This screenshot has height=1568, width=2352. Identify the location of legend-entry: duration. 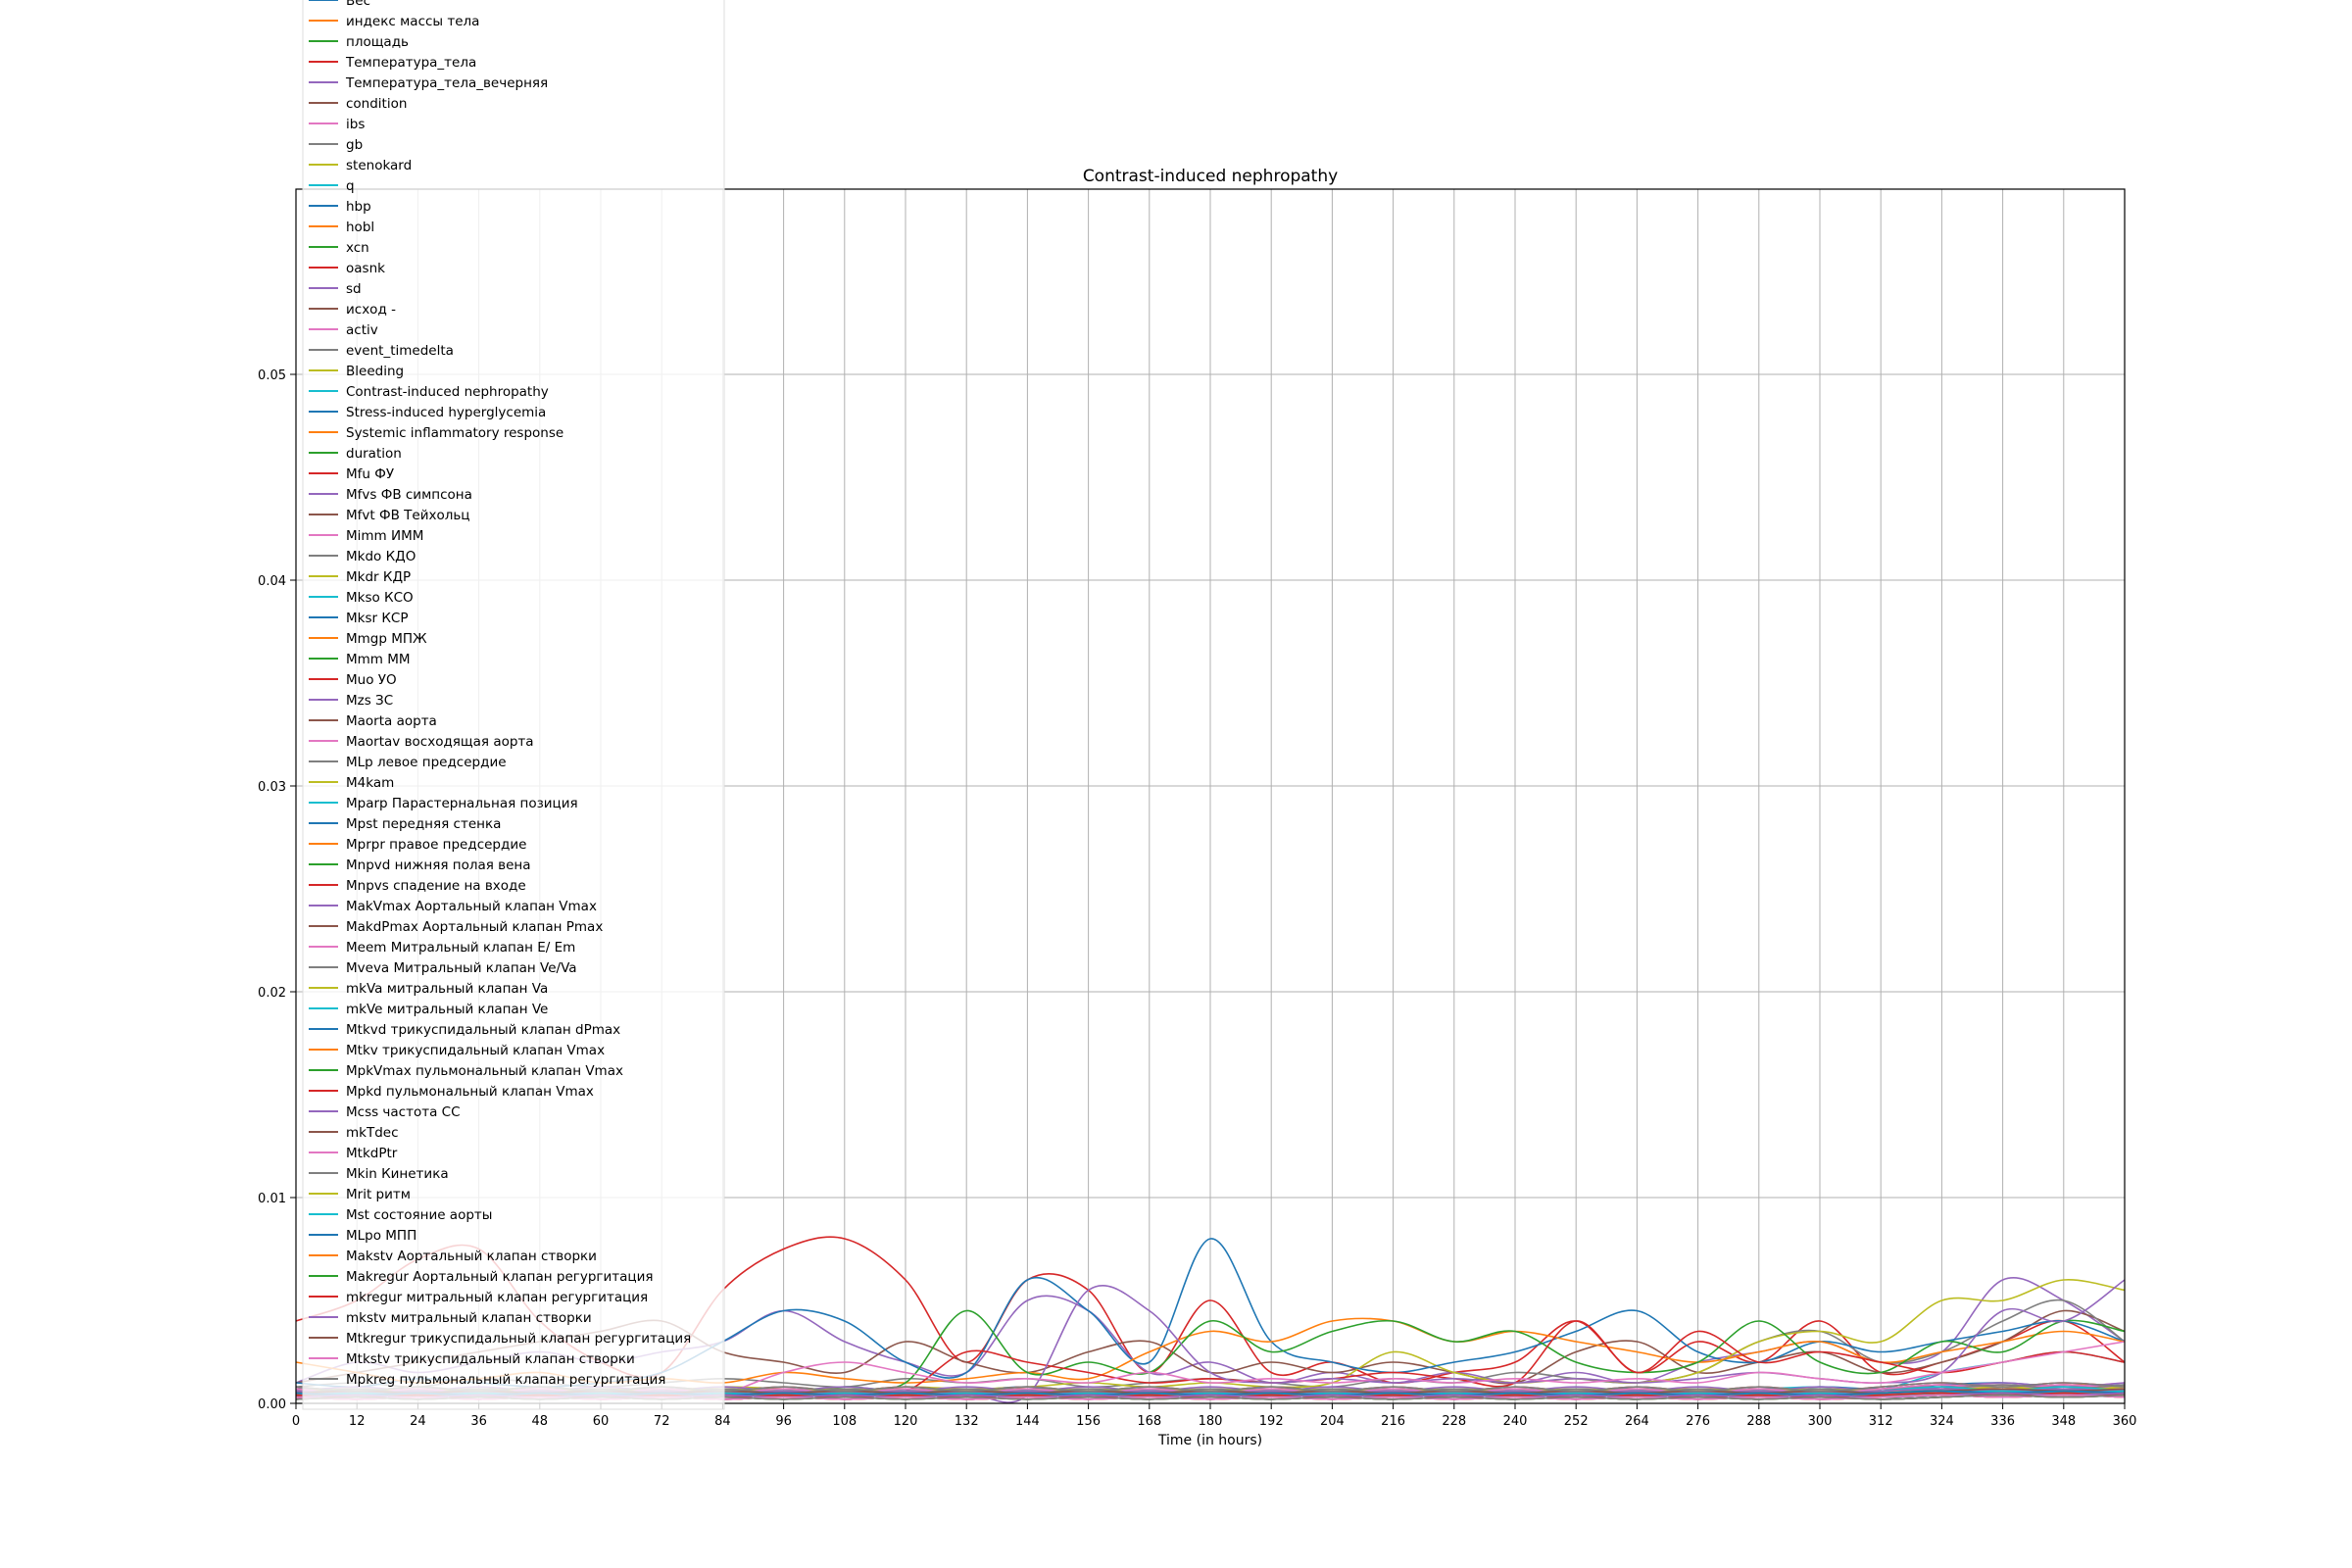
(374, 454).